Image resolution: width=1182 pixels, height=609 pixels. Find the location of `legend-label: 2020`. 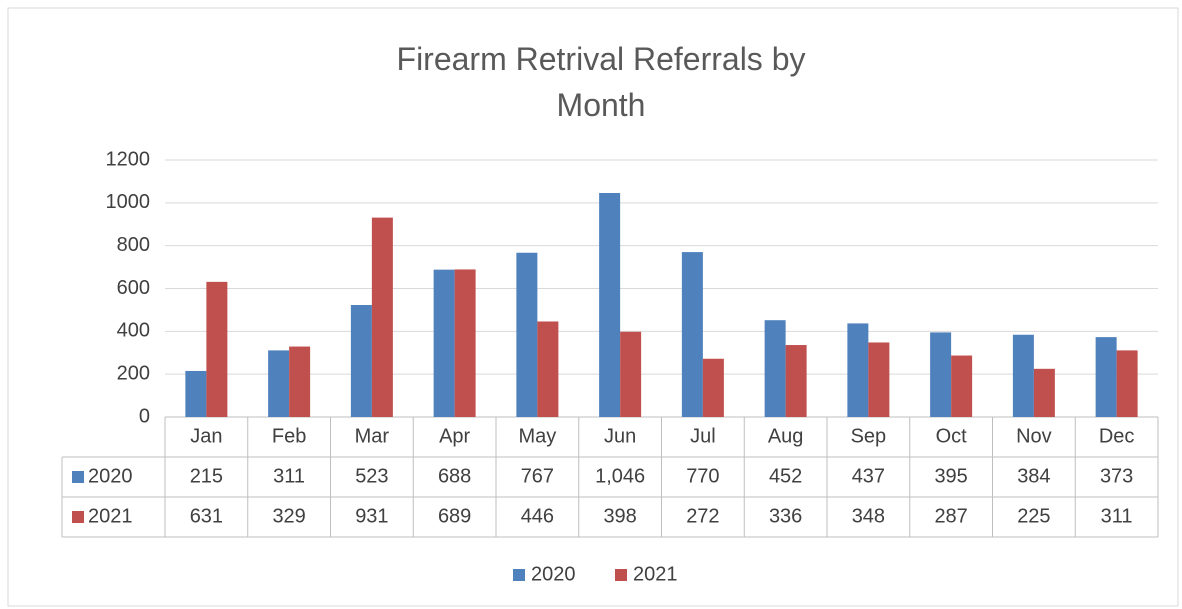

legend-label: 2020 is located at coordinates (553, 574).